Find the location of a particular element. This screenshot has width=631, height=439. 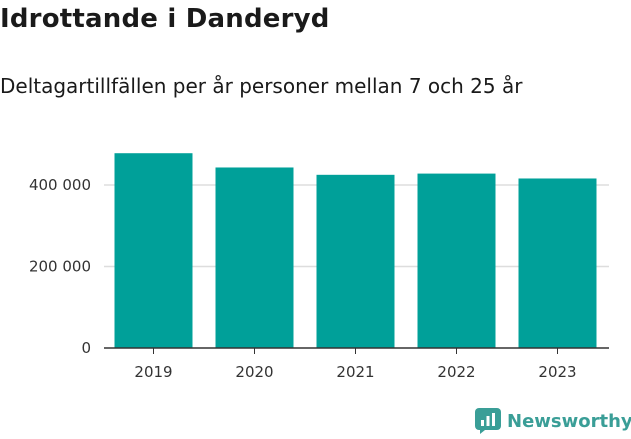

x-tick-label: 2023 is located at coordinates (557, 372).